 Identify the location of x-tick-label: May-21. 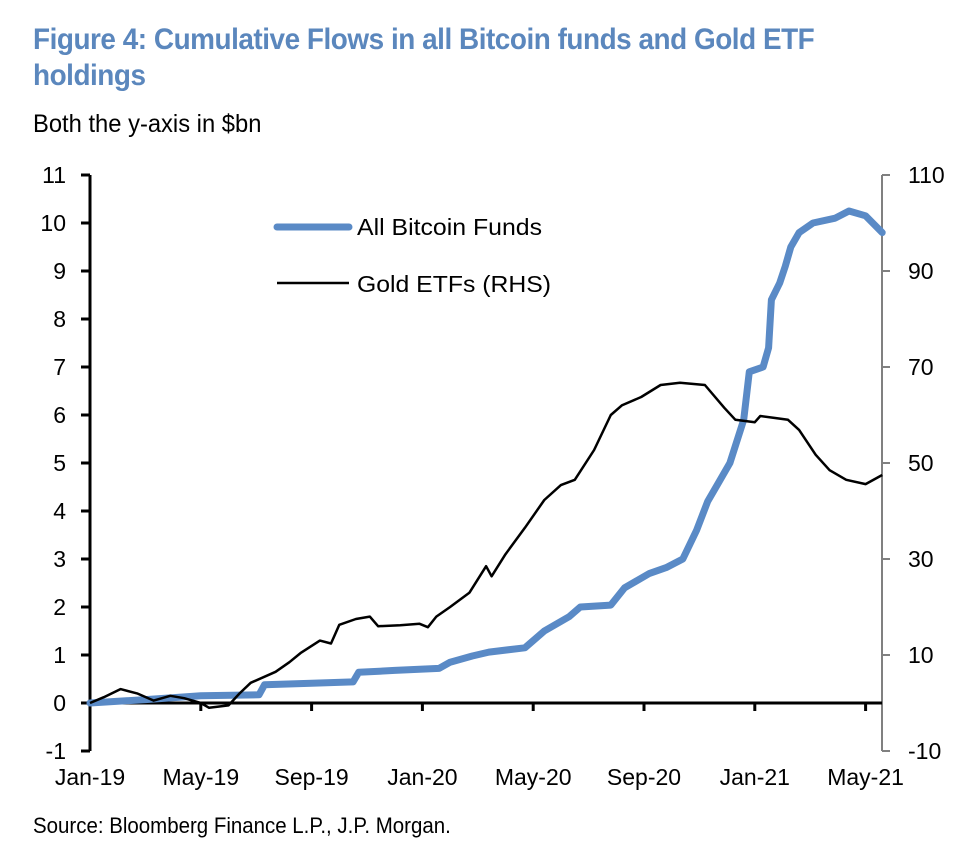
(865, 777).